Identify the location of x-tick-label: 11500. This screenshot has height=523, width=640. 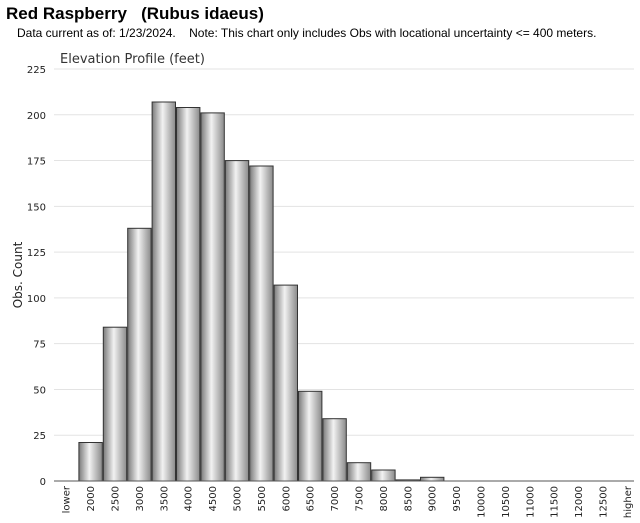
(555, 502).